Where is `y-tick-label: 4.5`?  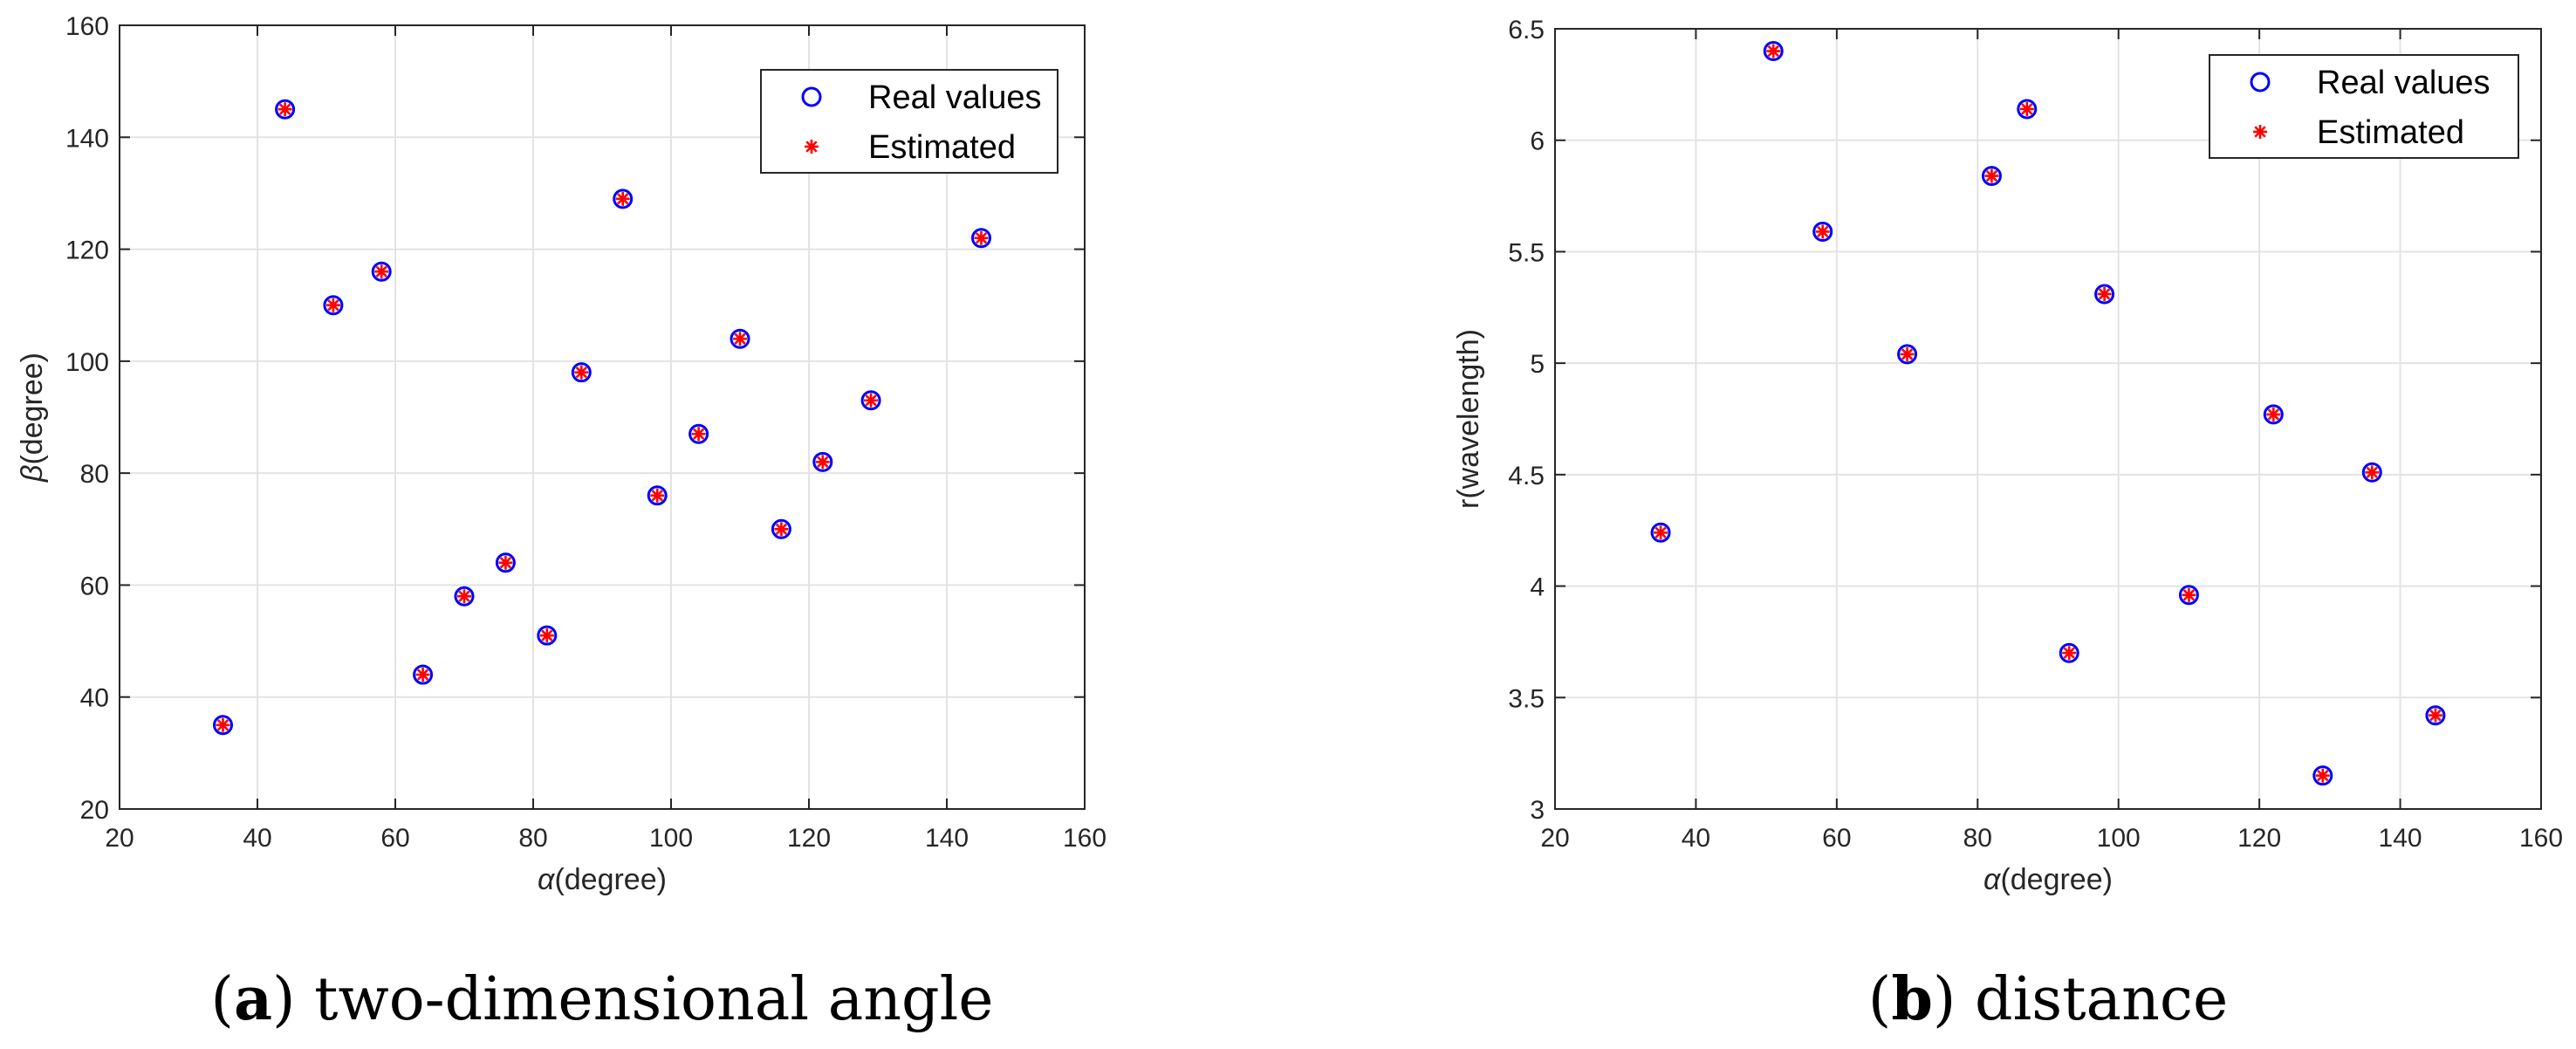
y-tick-label: 4.5 is located at coordinates (1527, 476).